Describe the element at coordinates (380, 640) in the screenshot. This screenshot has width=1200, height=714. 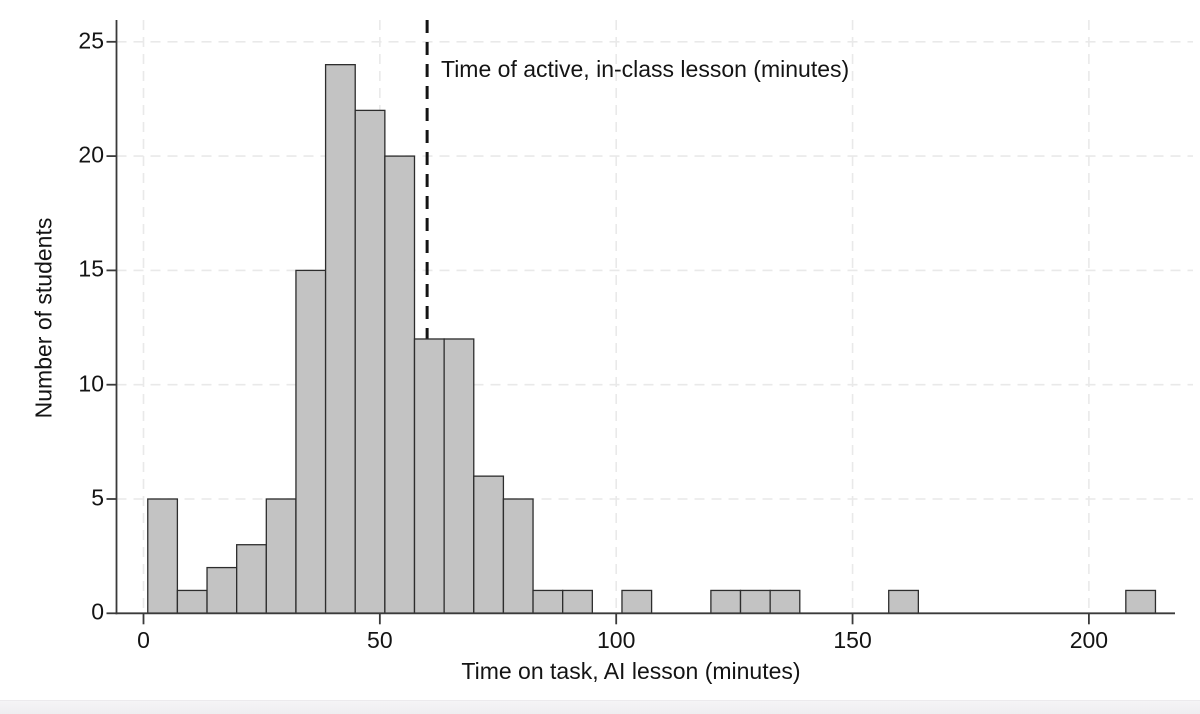
I see `x-tick-label: 50` at that location.